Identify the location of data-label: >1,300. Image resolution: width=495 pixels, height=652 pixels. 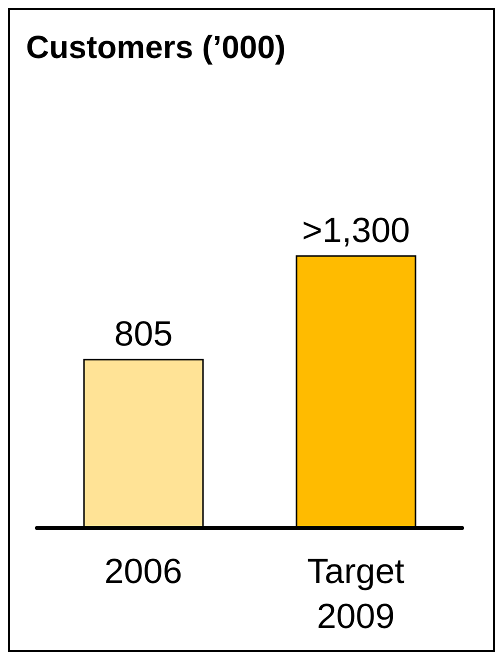
(356, 230).